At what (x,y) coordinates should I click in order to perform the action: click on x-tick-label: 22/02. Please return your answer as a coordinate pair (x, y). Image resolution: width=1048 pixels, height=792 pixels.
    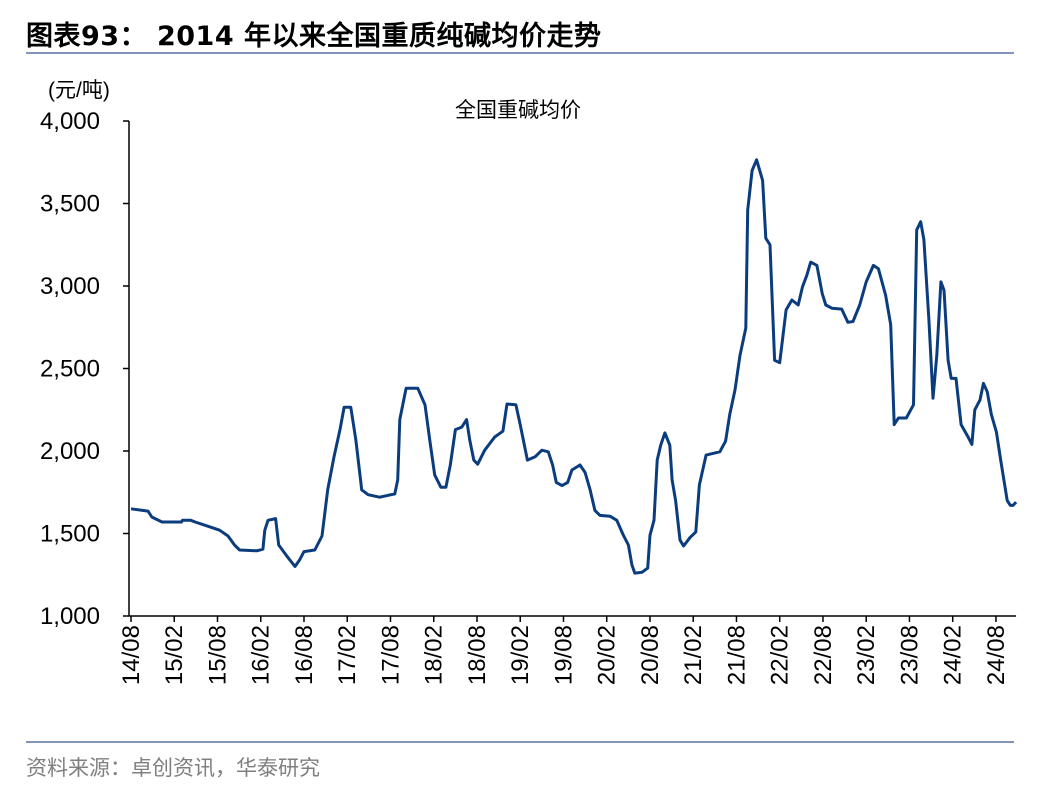
    Looking at the image, I should click on (780, 655).